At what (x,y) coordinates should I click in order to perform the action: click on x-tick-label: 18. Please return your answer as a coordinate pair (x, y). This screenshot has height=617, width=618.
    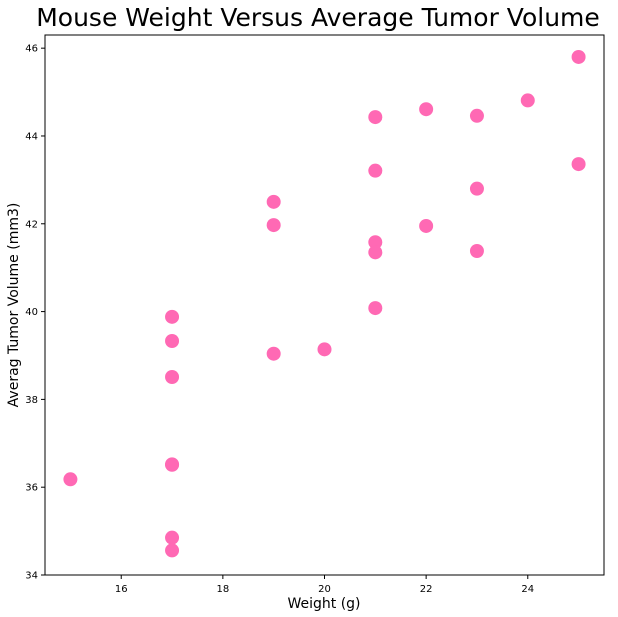
    Looking at the image, I should click on (222, 589).